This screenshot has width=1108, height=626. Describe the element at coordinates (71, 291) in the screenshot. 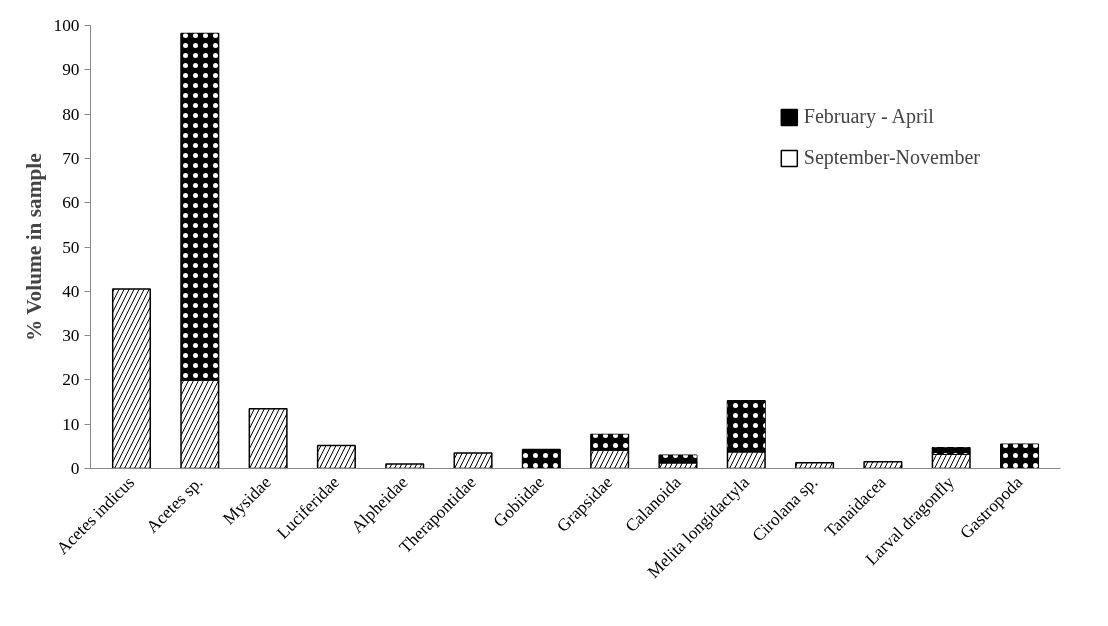

I see `y-tick-label: 40` at that location.